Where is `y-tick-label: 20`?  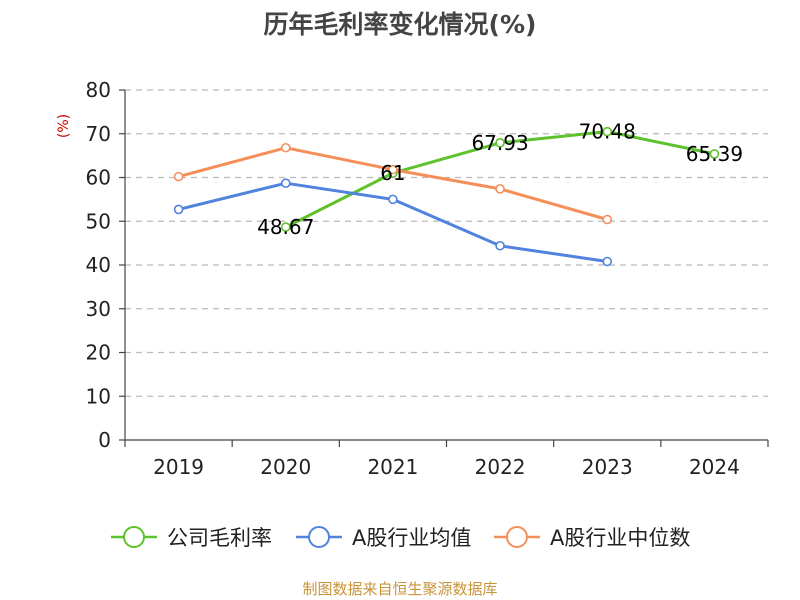
y-tick-label: 20 is located at coordinates (98, 353).